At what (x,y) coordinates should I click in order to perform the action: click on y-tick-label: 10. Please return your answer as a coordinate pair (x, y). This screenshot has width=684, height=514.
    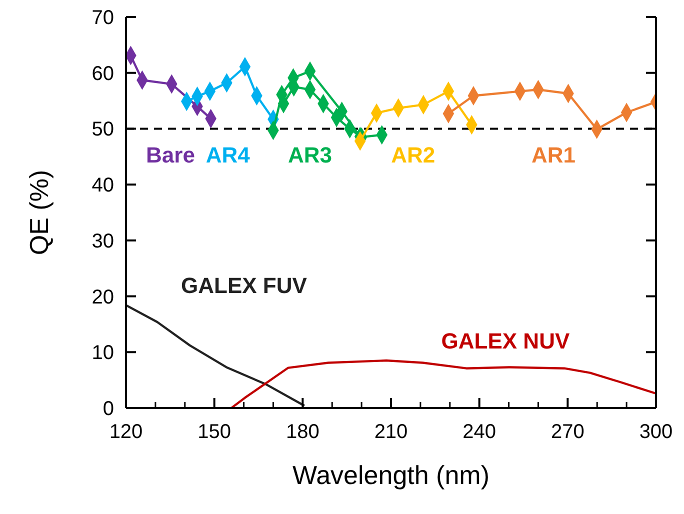
    Looking at the image, I should click on (103, 353).